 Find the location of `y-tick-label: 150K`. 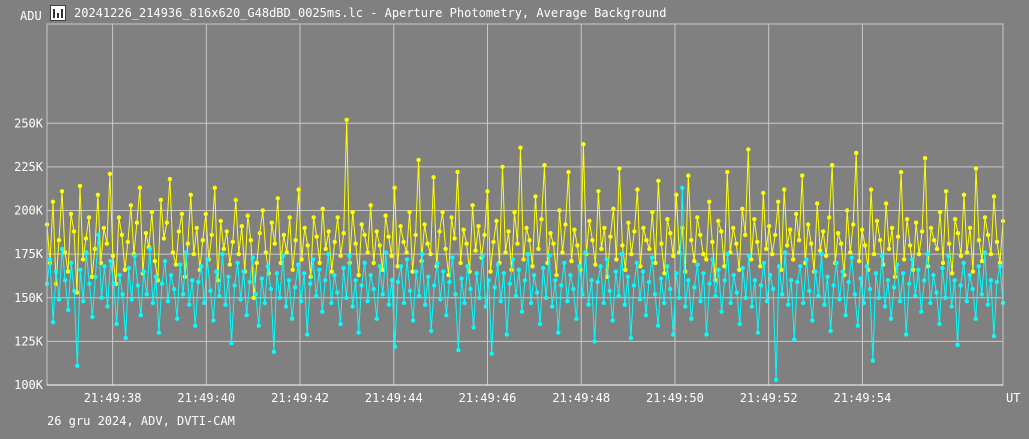

y-tick-label: 150K is located at coordinates (29, 298).